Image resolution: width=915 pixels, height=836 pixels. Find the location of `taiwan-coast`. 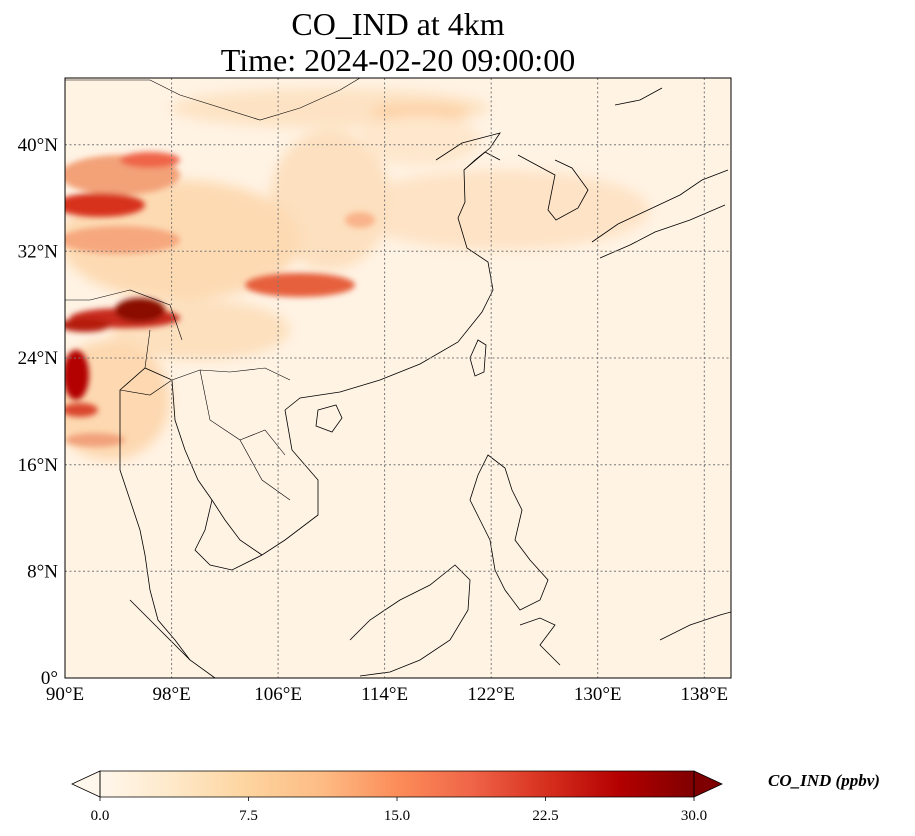

taiwan-coast is located at coordinates (478, 358).